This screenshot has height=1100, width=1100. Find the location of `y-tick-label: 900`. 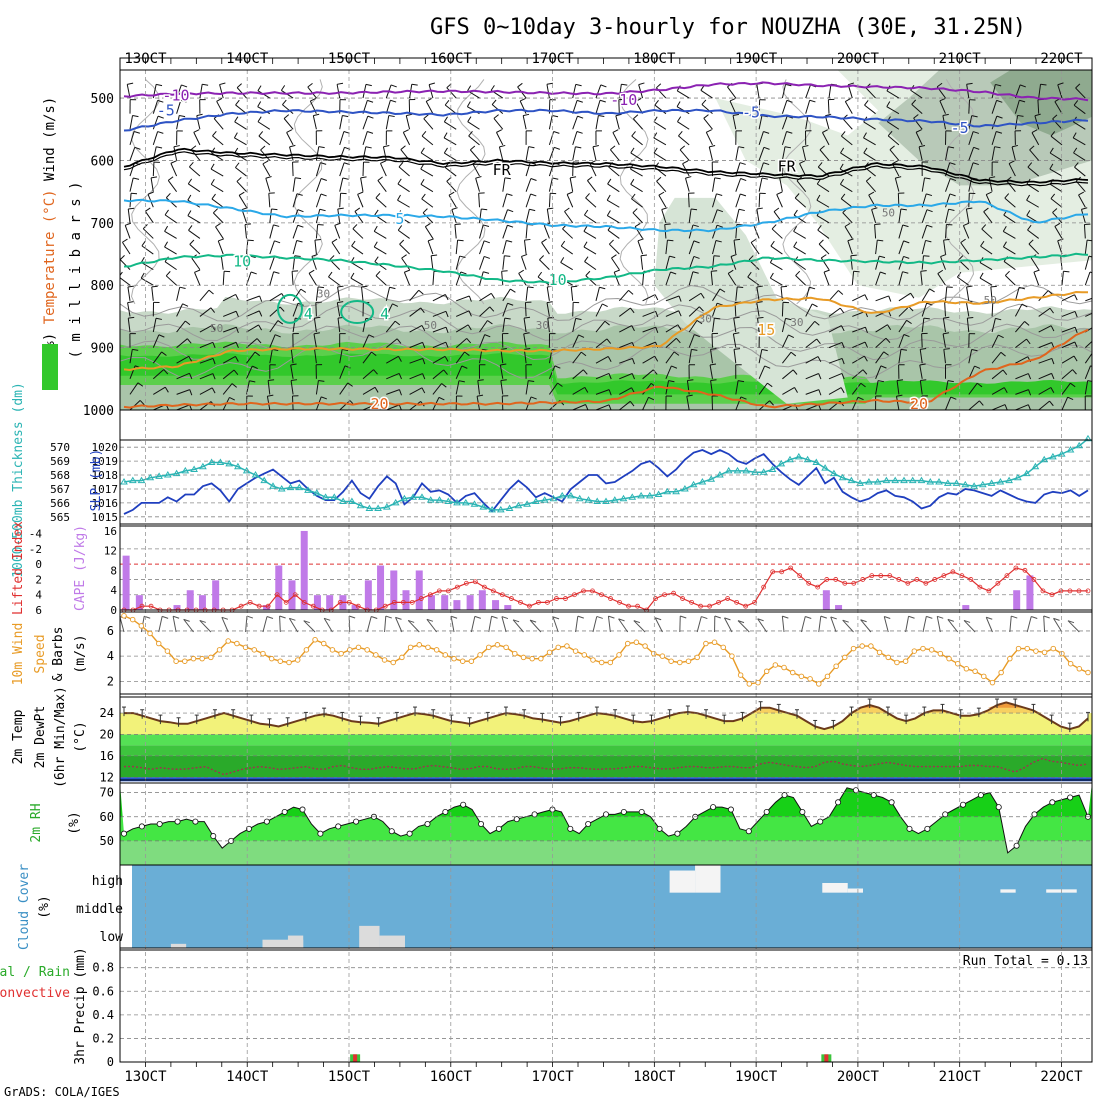

y-tick-label: 900 is located at coordinates (102, 349).